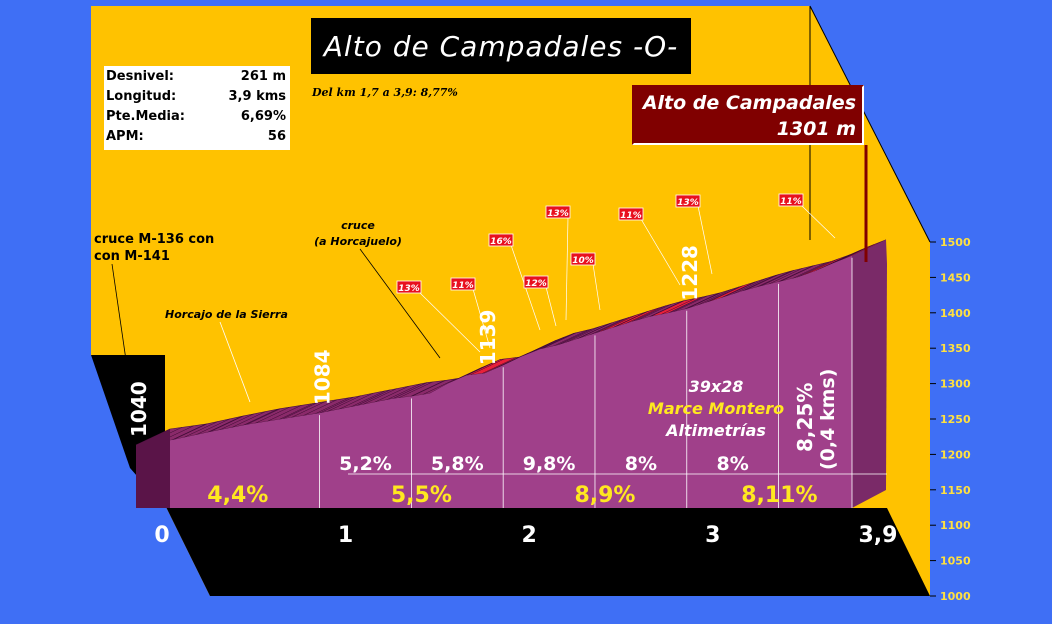 Image resolution: width=1052 pixels, height=624 pixels. I want to click on profile-side-face, so click(153, 468).